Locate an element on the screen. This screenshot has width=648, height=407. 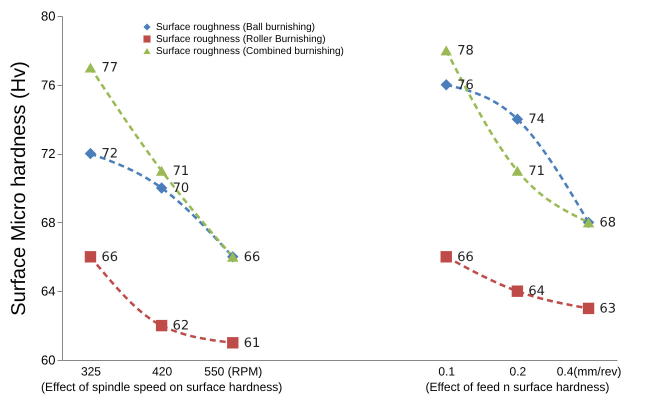
data-label: 62 is located at coordinates (181, 326).